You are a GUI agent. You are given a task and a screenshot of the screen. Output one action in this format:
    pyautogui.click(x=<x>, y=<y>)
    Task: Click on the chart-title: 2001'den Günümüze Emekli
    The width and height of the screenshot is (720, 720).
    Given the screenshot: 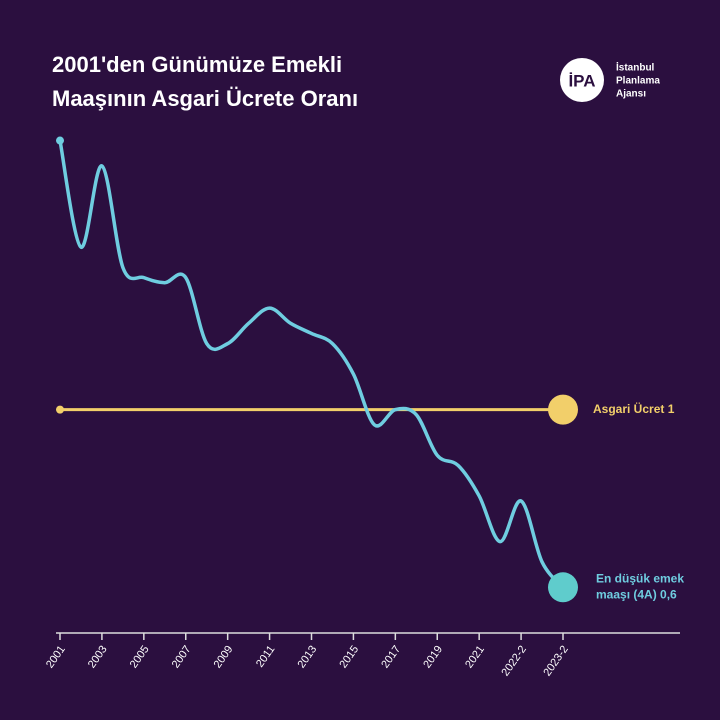 What is the action you would take?
    pyautogui.click(x=197, y=64)
    